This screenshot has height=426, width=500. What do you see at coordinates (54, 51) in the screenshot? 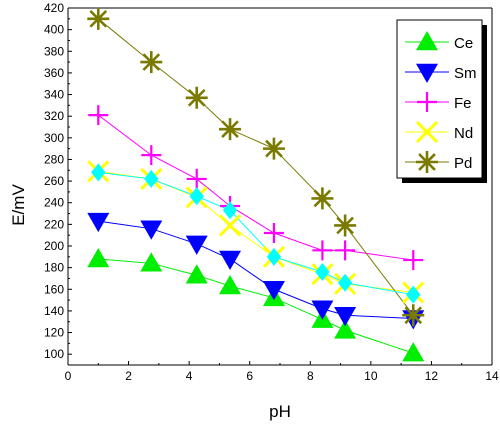
I see `y-tick-label: 380` at bounding box center [54, 51].